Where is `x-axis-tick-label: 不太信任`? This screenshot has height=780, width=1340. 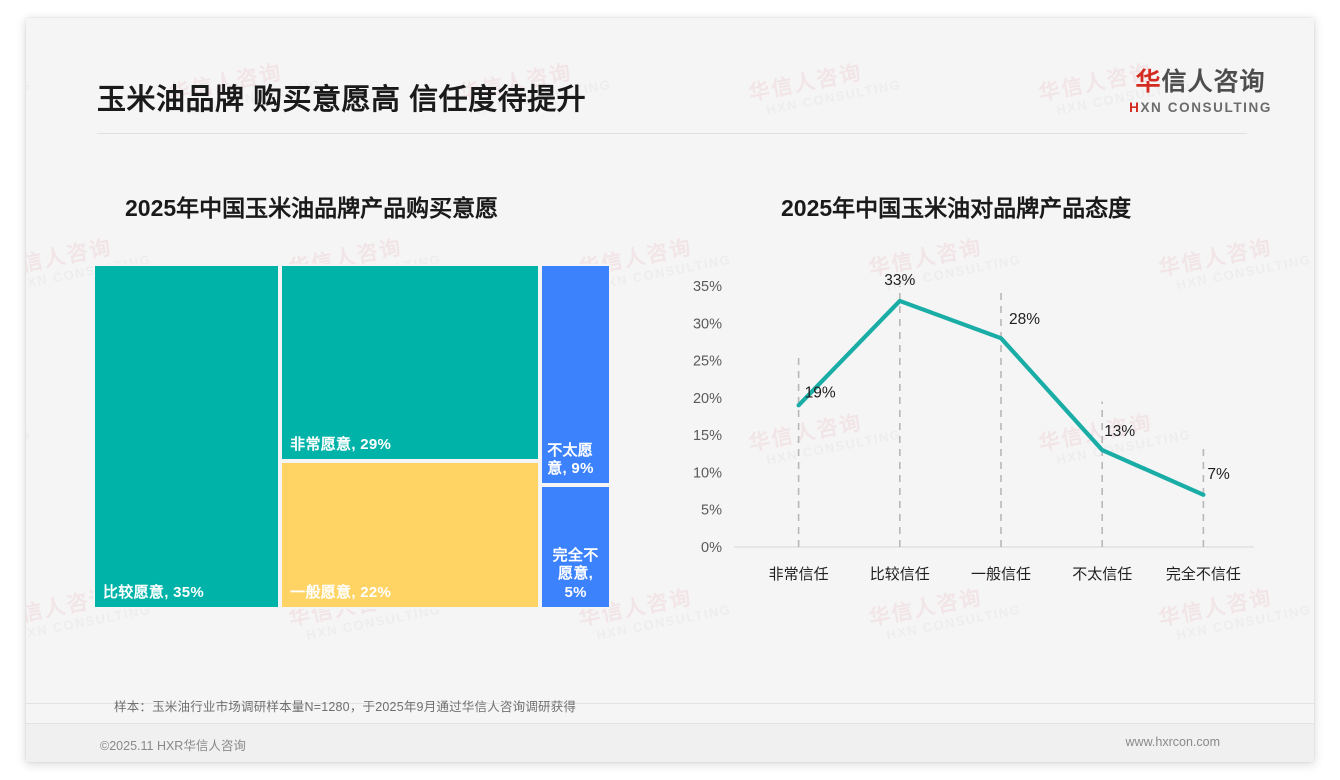
x-axis-tick-label: 不太信任 is located at coordinates (1102, 574).